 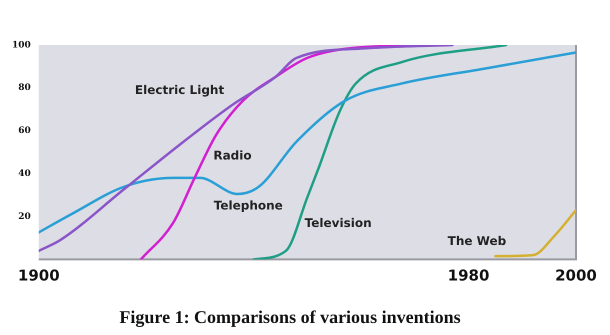 What do you see at coordinates (39, 275) in the screenshot?
I see `x-tick-label: 1900` at bounding box center [39, 275].